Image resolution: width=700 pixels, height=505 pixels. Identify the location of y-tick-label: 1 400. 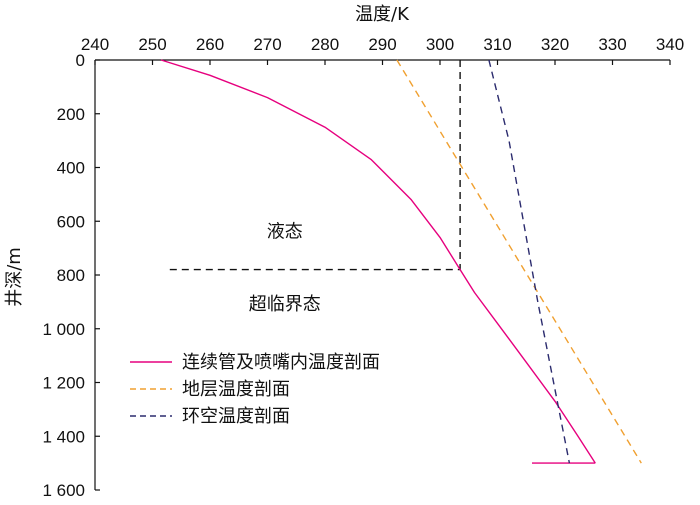
(63, 436).